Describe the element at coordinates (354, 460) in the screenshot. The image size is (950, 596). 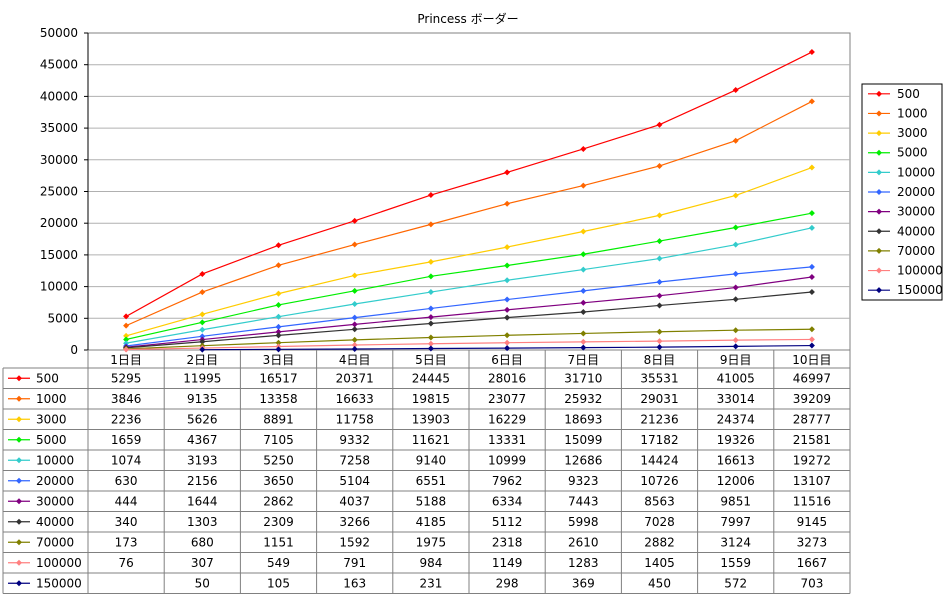
I see `table-cell: 7258` at that location.